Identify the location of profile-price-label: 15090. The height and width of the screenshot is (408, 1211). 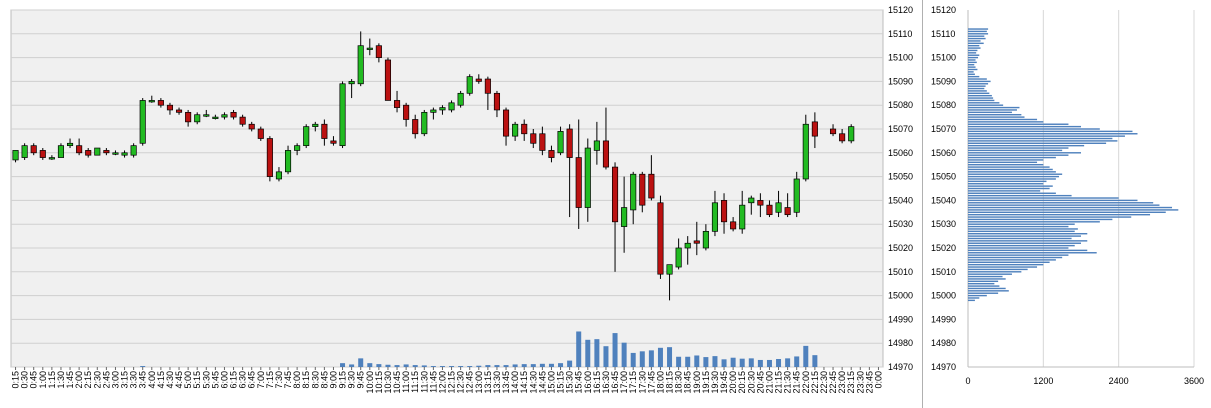
(943, 81).